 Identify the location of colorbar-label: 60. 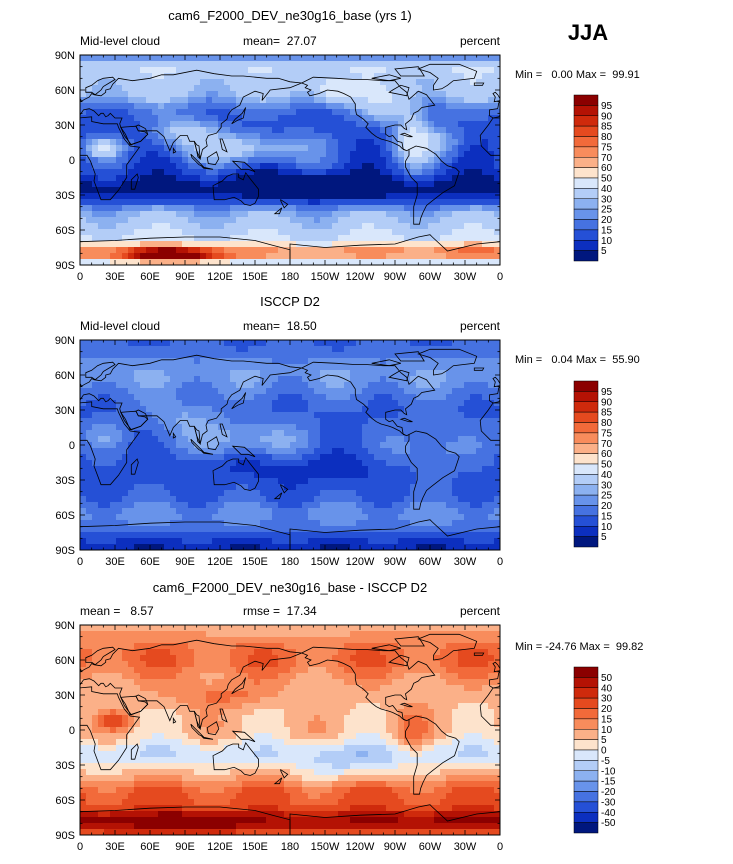
(607, 168).